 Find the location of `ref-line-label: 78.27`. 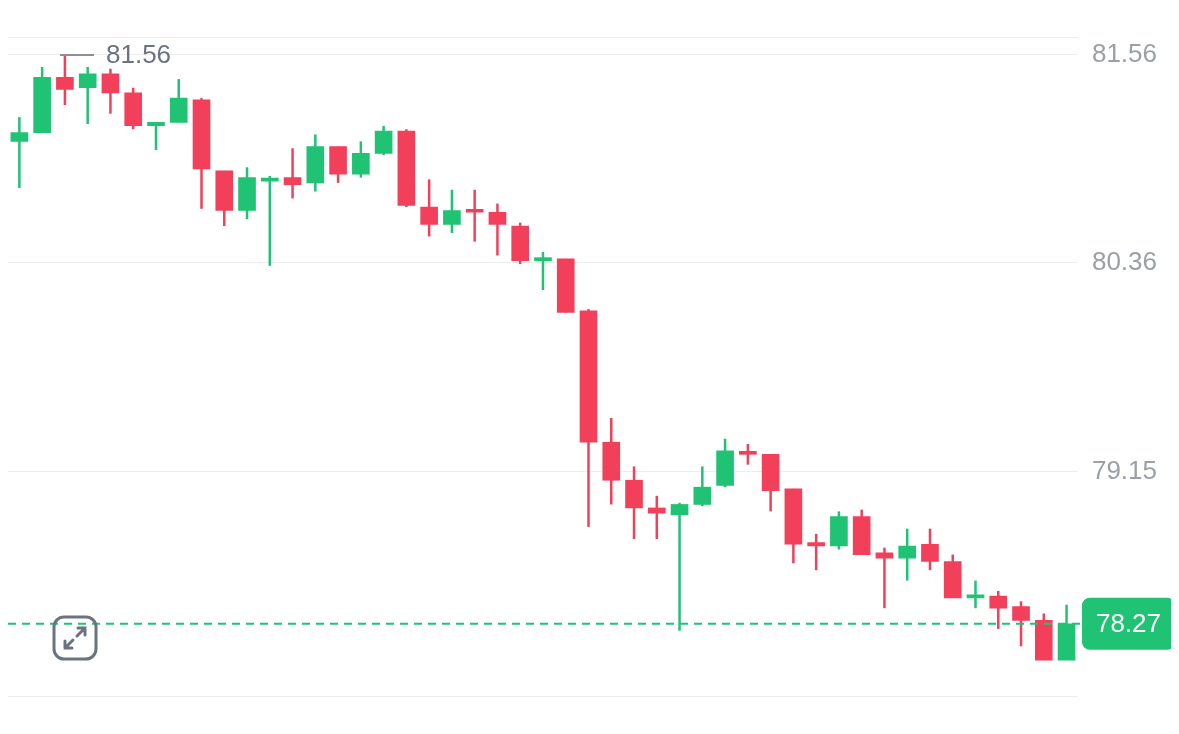

ref-line-label: 78.27 is located at coordinates (1128, 622).